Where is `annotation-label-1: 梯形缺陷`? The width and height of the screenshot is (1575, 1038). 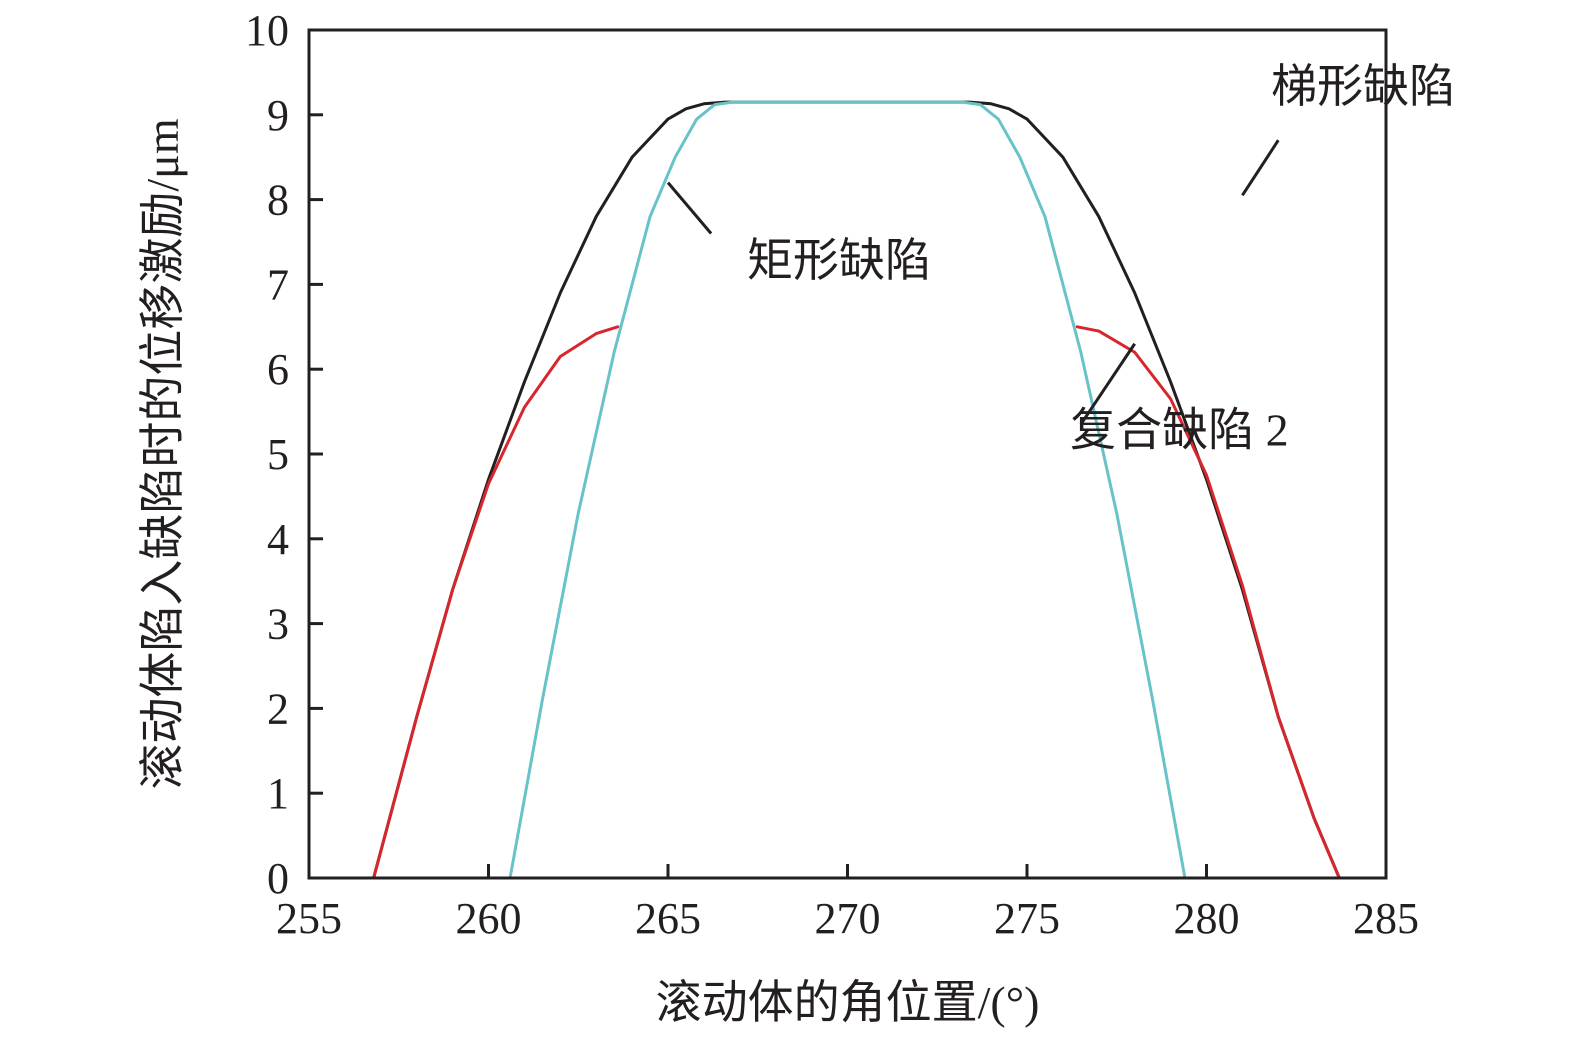 annotation-label-1: 梯形缺陷 is located at coordinates (1363, 86).